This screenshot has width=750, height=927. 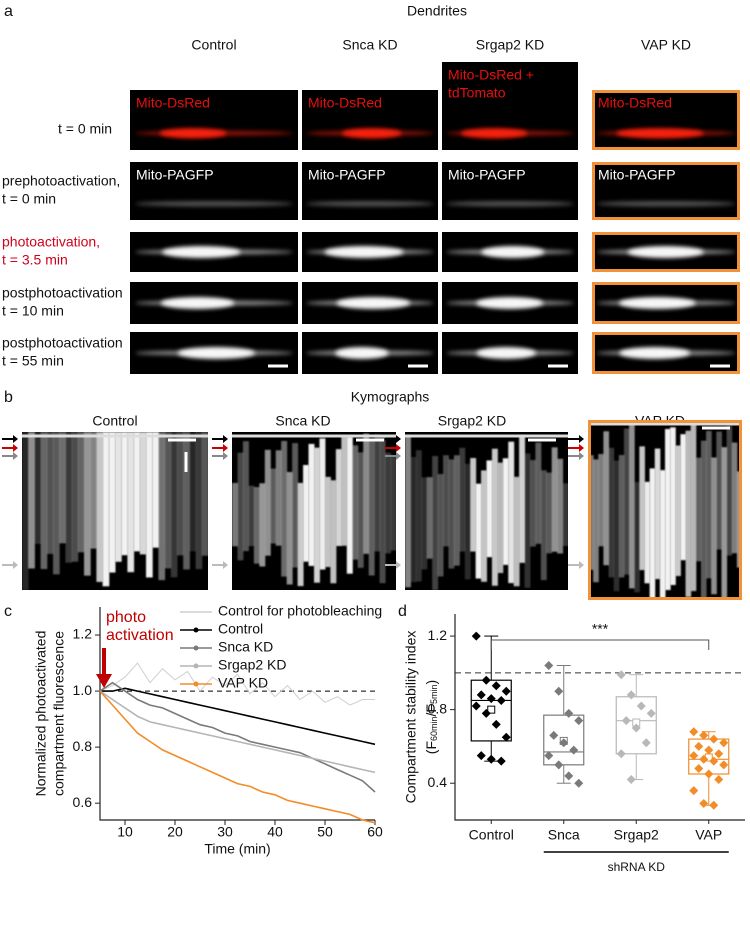 I want to click on micrograph: Mito-DsRed + tdTomato, so click(x=510, y=106).